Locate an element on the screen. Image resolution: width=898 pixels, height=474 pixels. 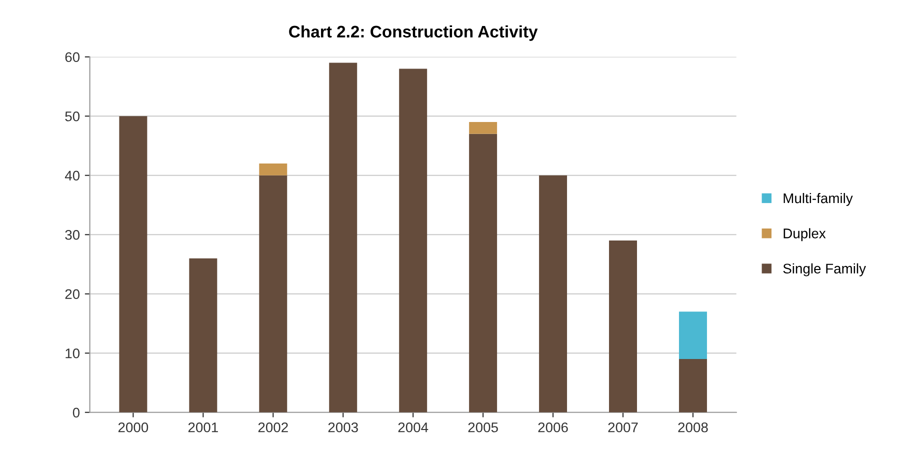
y-tick-label: 60 is located at coordinates (72, 57).